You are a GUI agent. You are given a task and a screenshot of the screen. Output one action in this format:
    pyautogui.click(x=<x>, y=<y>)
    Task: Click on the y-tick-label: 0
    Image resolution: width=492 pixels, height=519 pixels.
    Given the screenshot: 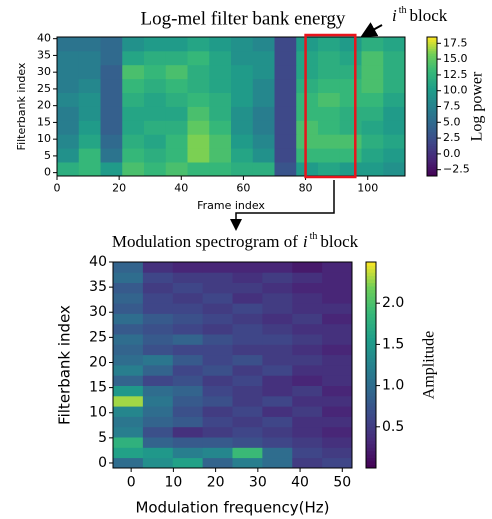 What is the action you would take?
    pyautogui.click(x=102, y=463)
    